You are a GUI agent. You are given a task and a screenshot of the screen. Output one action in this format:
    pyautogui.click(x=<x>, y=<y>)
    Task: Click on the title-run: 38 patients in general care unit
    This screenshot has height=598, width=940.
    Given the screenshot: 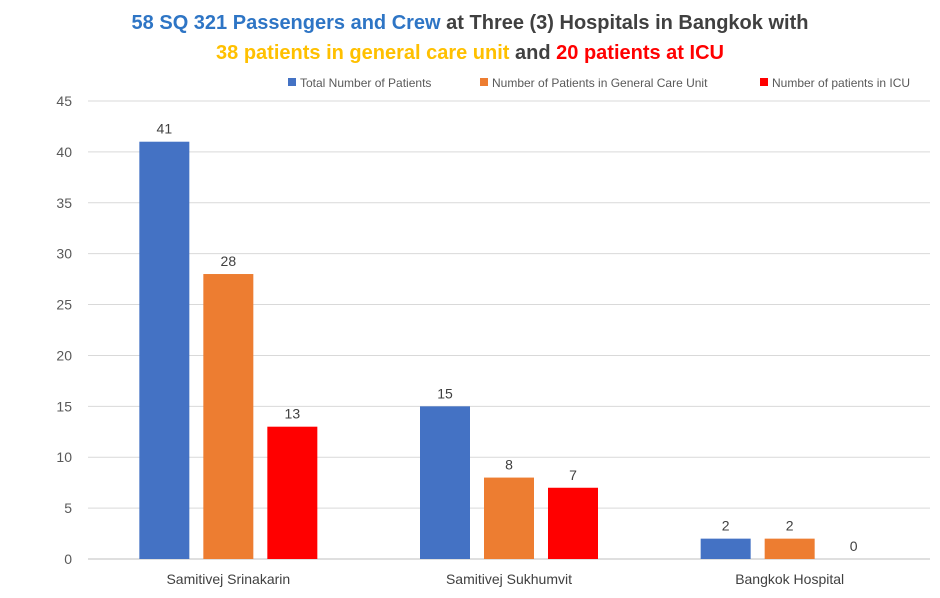 What is the action you would take?
    pyautogui.click(x=363, y=53)
    